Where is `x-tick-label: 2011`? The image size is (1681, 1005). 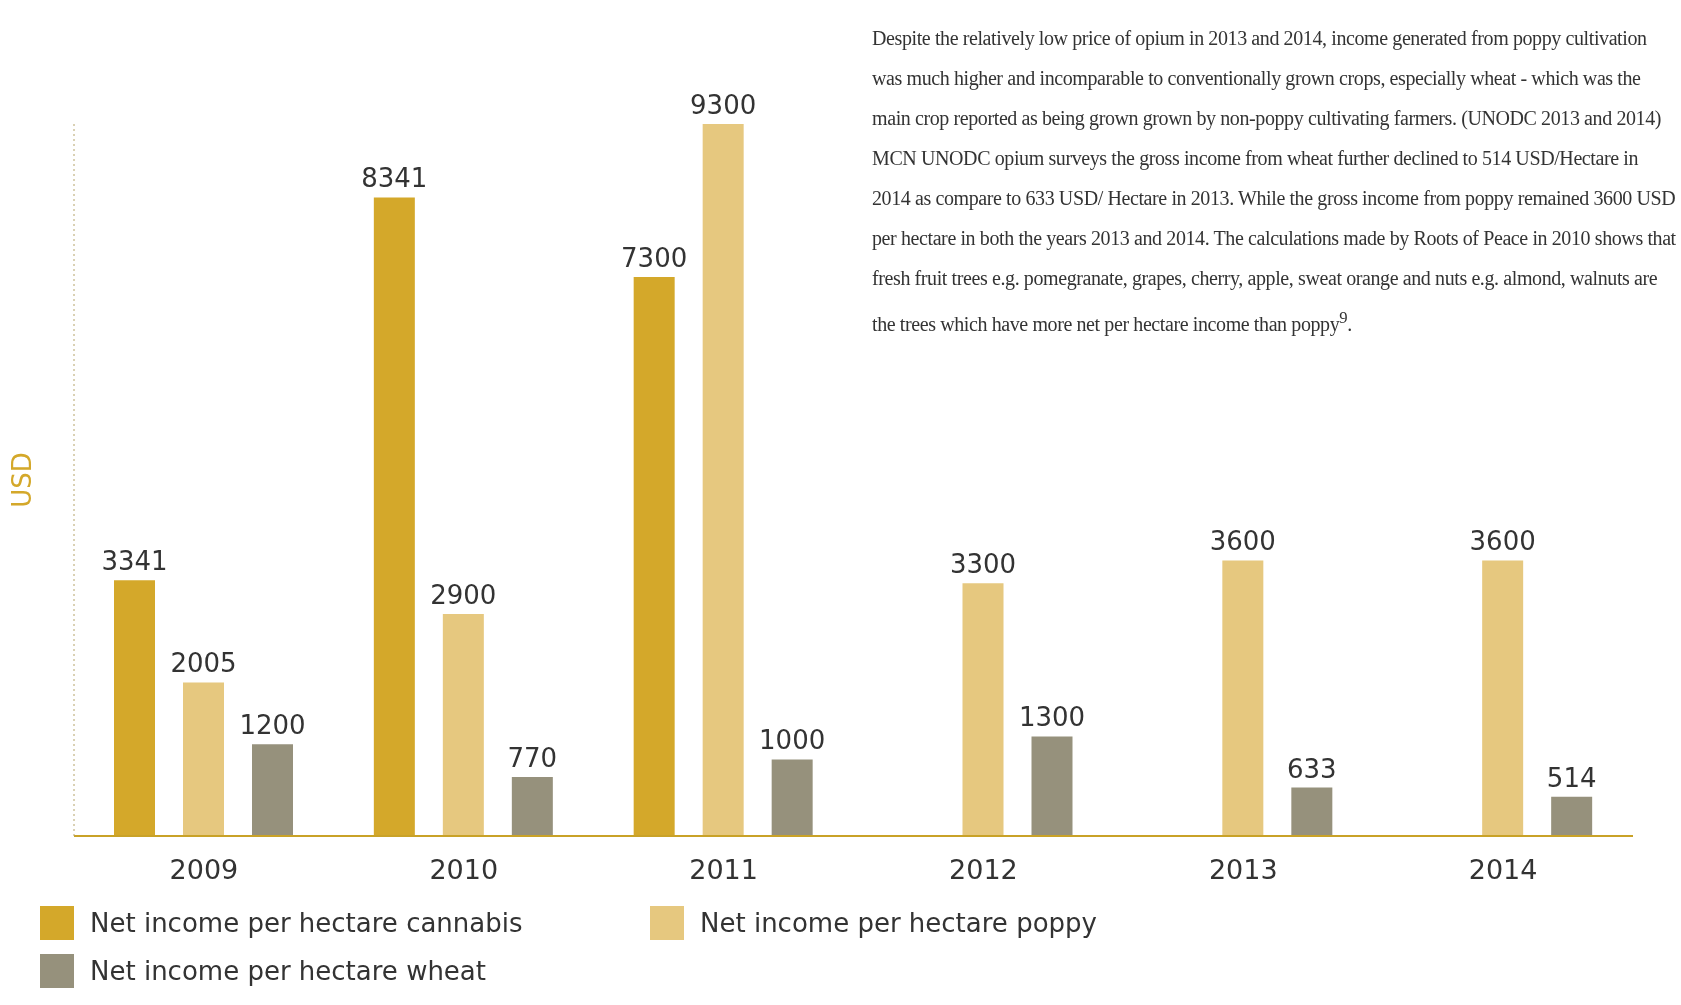 x-tick-label: 2011 is located at coordinates (723, 870).